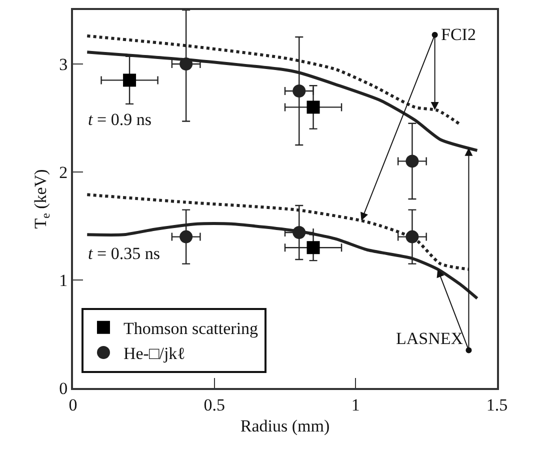  What do you see at coordinates (154, 354) in the screenshot?
I see `legend-label: He-□/jkℓ` at bounding box center [154, 354].